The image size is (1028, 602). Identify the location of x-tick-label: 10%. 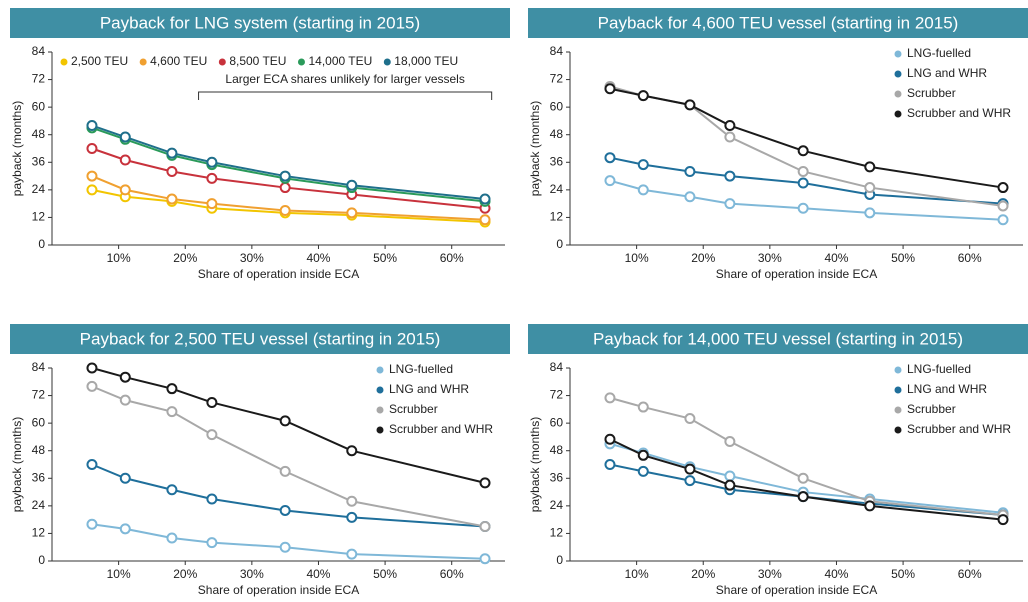
(637, 574).